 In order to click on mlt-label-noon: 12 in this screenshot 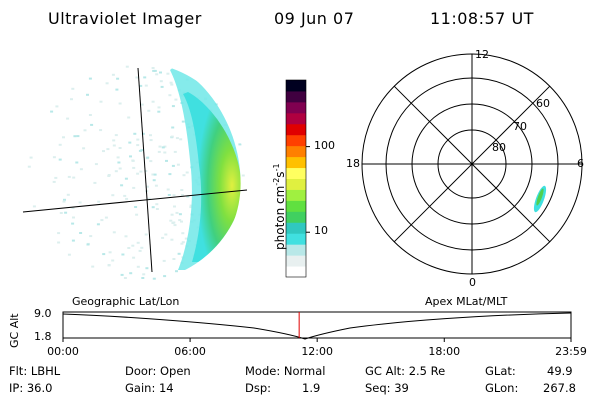, I will do `click(482, 54)`.